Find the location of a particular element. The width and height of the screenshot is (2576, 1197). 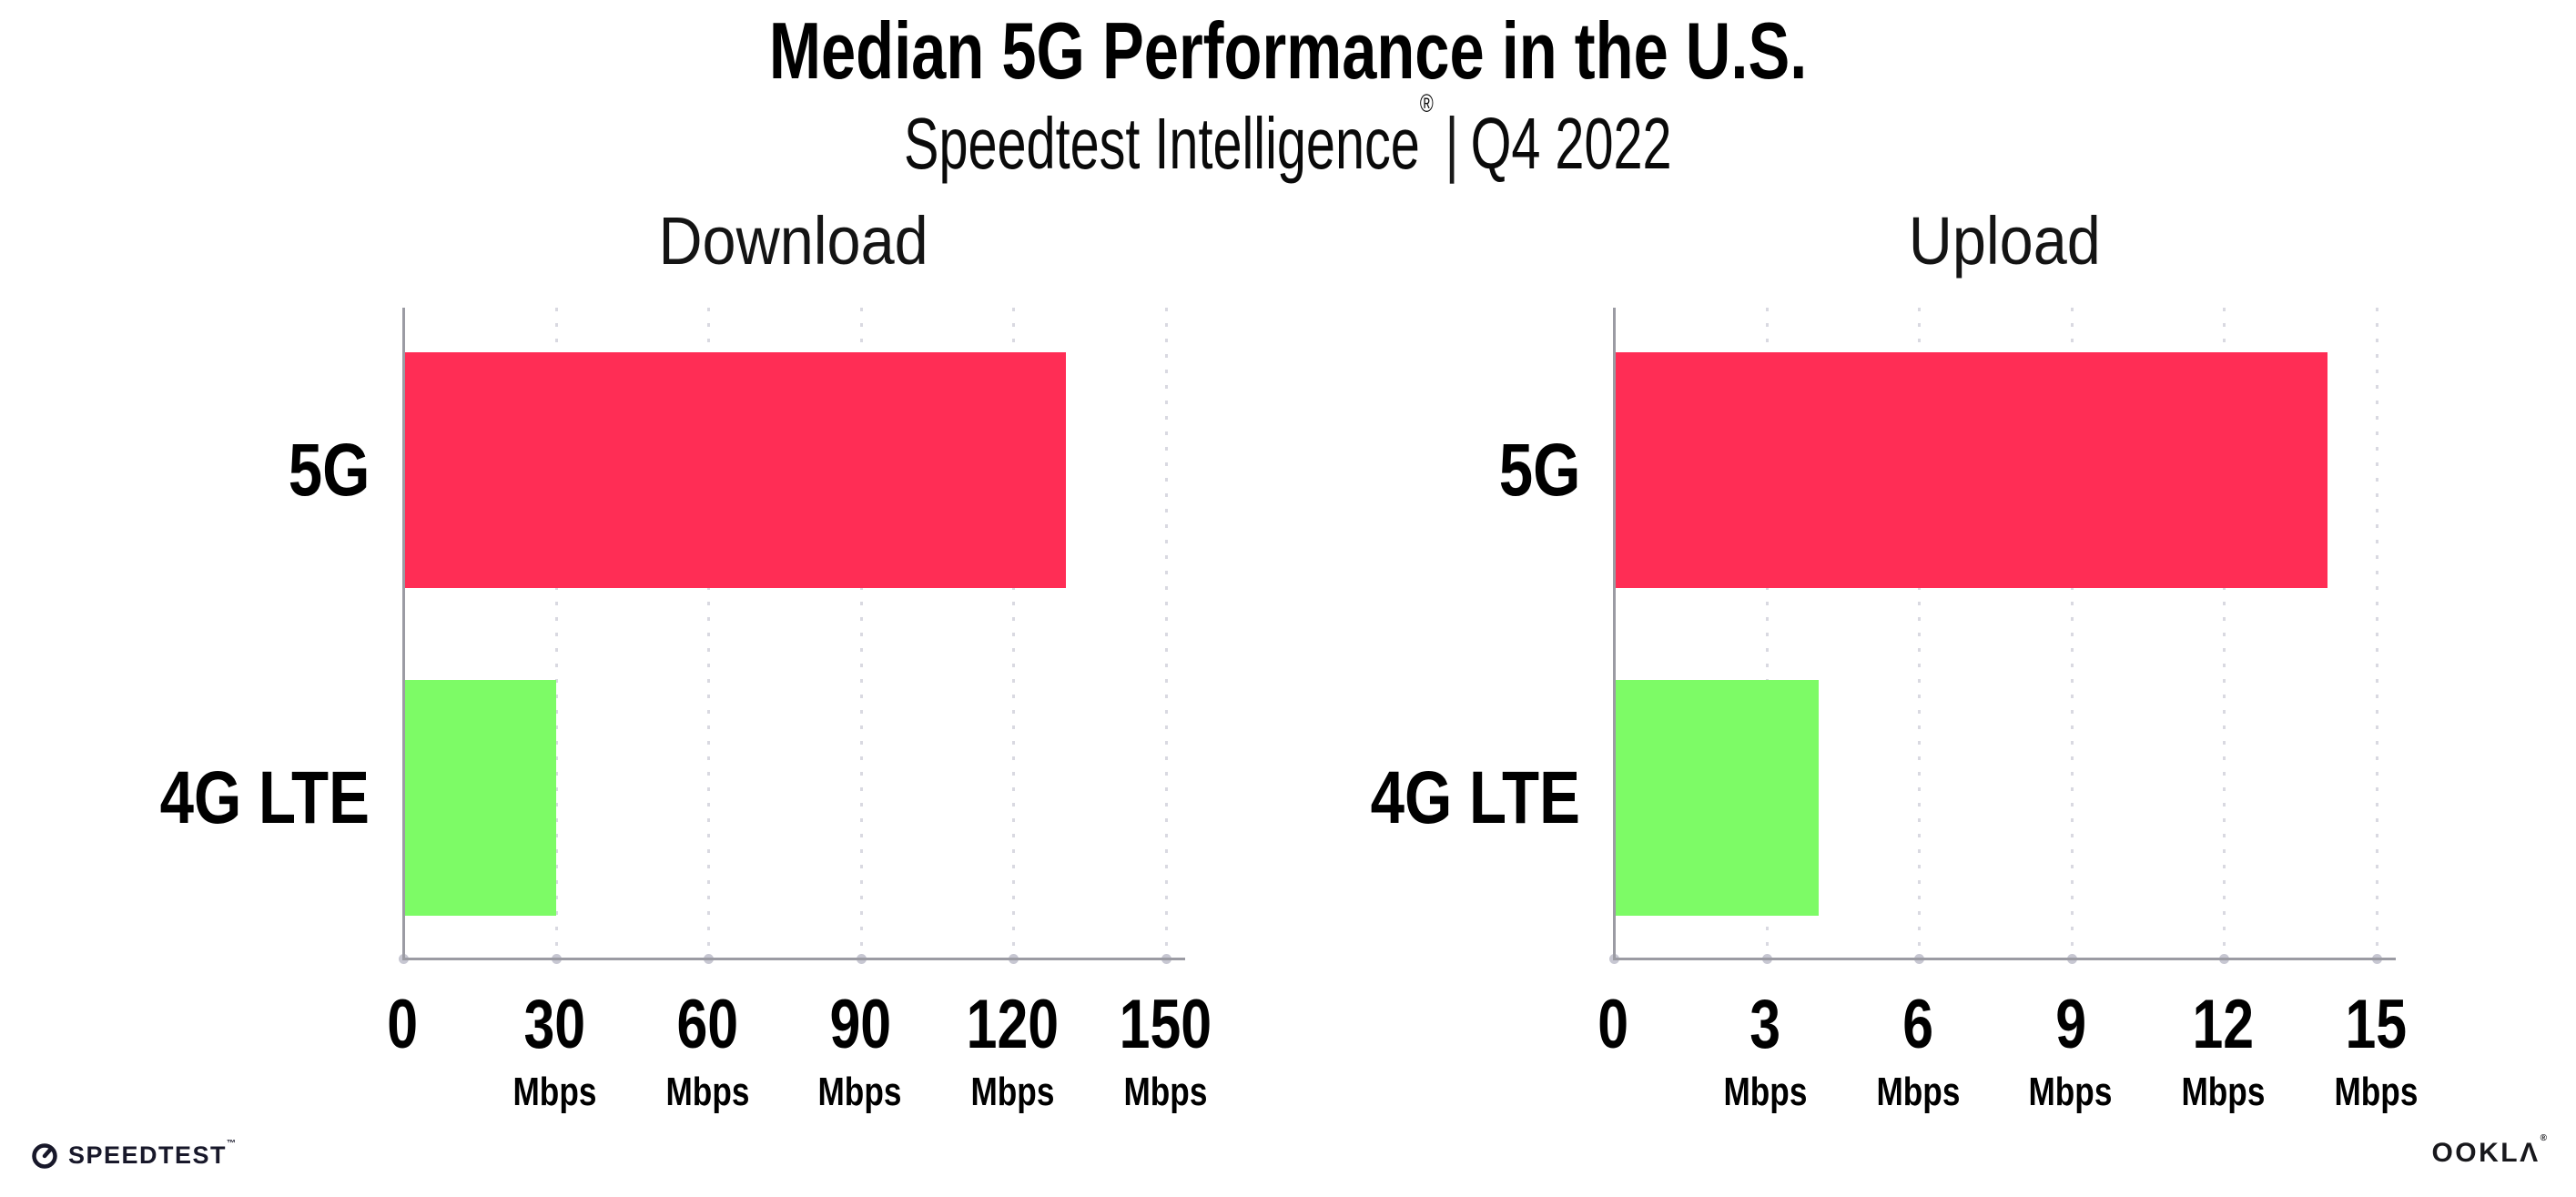

x-tick-value: 3 is located at coordinates (1766, 1025).